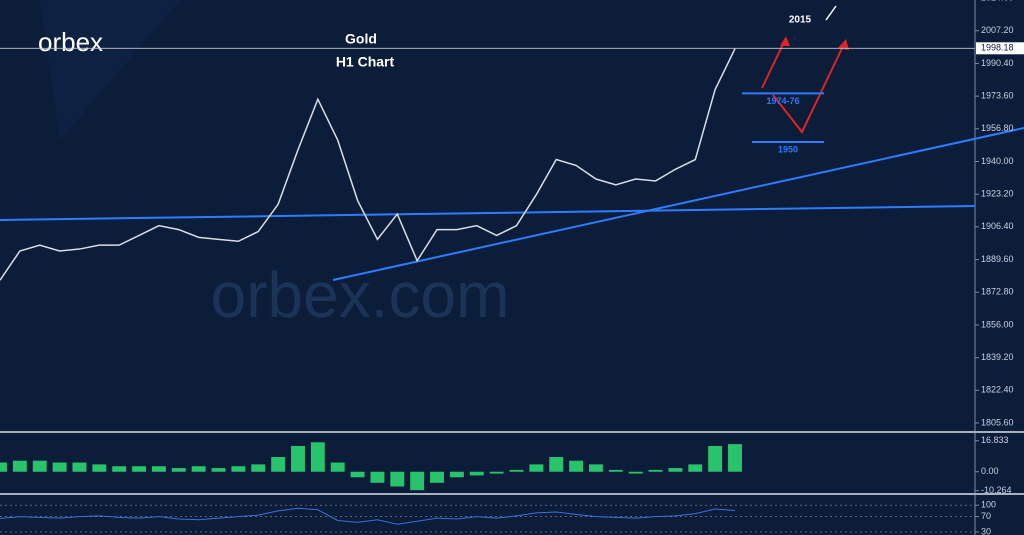 This screenshot has height=535, width=1024. What do you see at coordinates (365, 62) in the screenshot?
I see `chart-subtitle: H1 Chart` at bounding box center [365, 62].